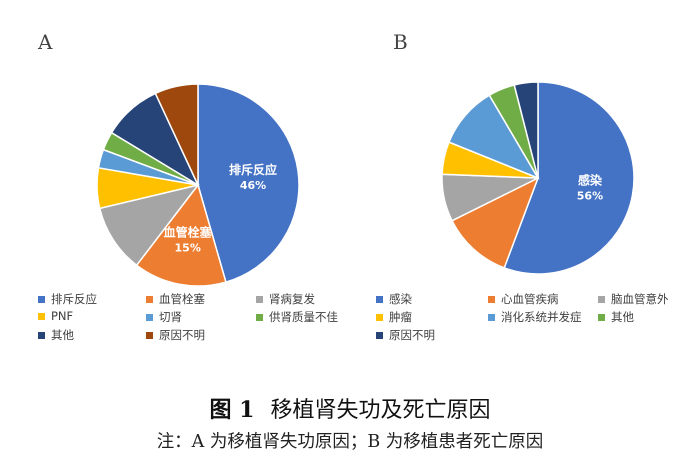 This screenshot has width=700, height=468. Describe the element at coordinates (182, 299) in the screenshot. I see `legend-label: 血管栓塞` at that location.